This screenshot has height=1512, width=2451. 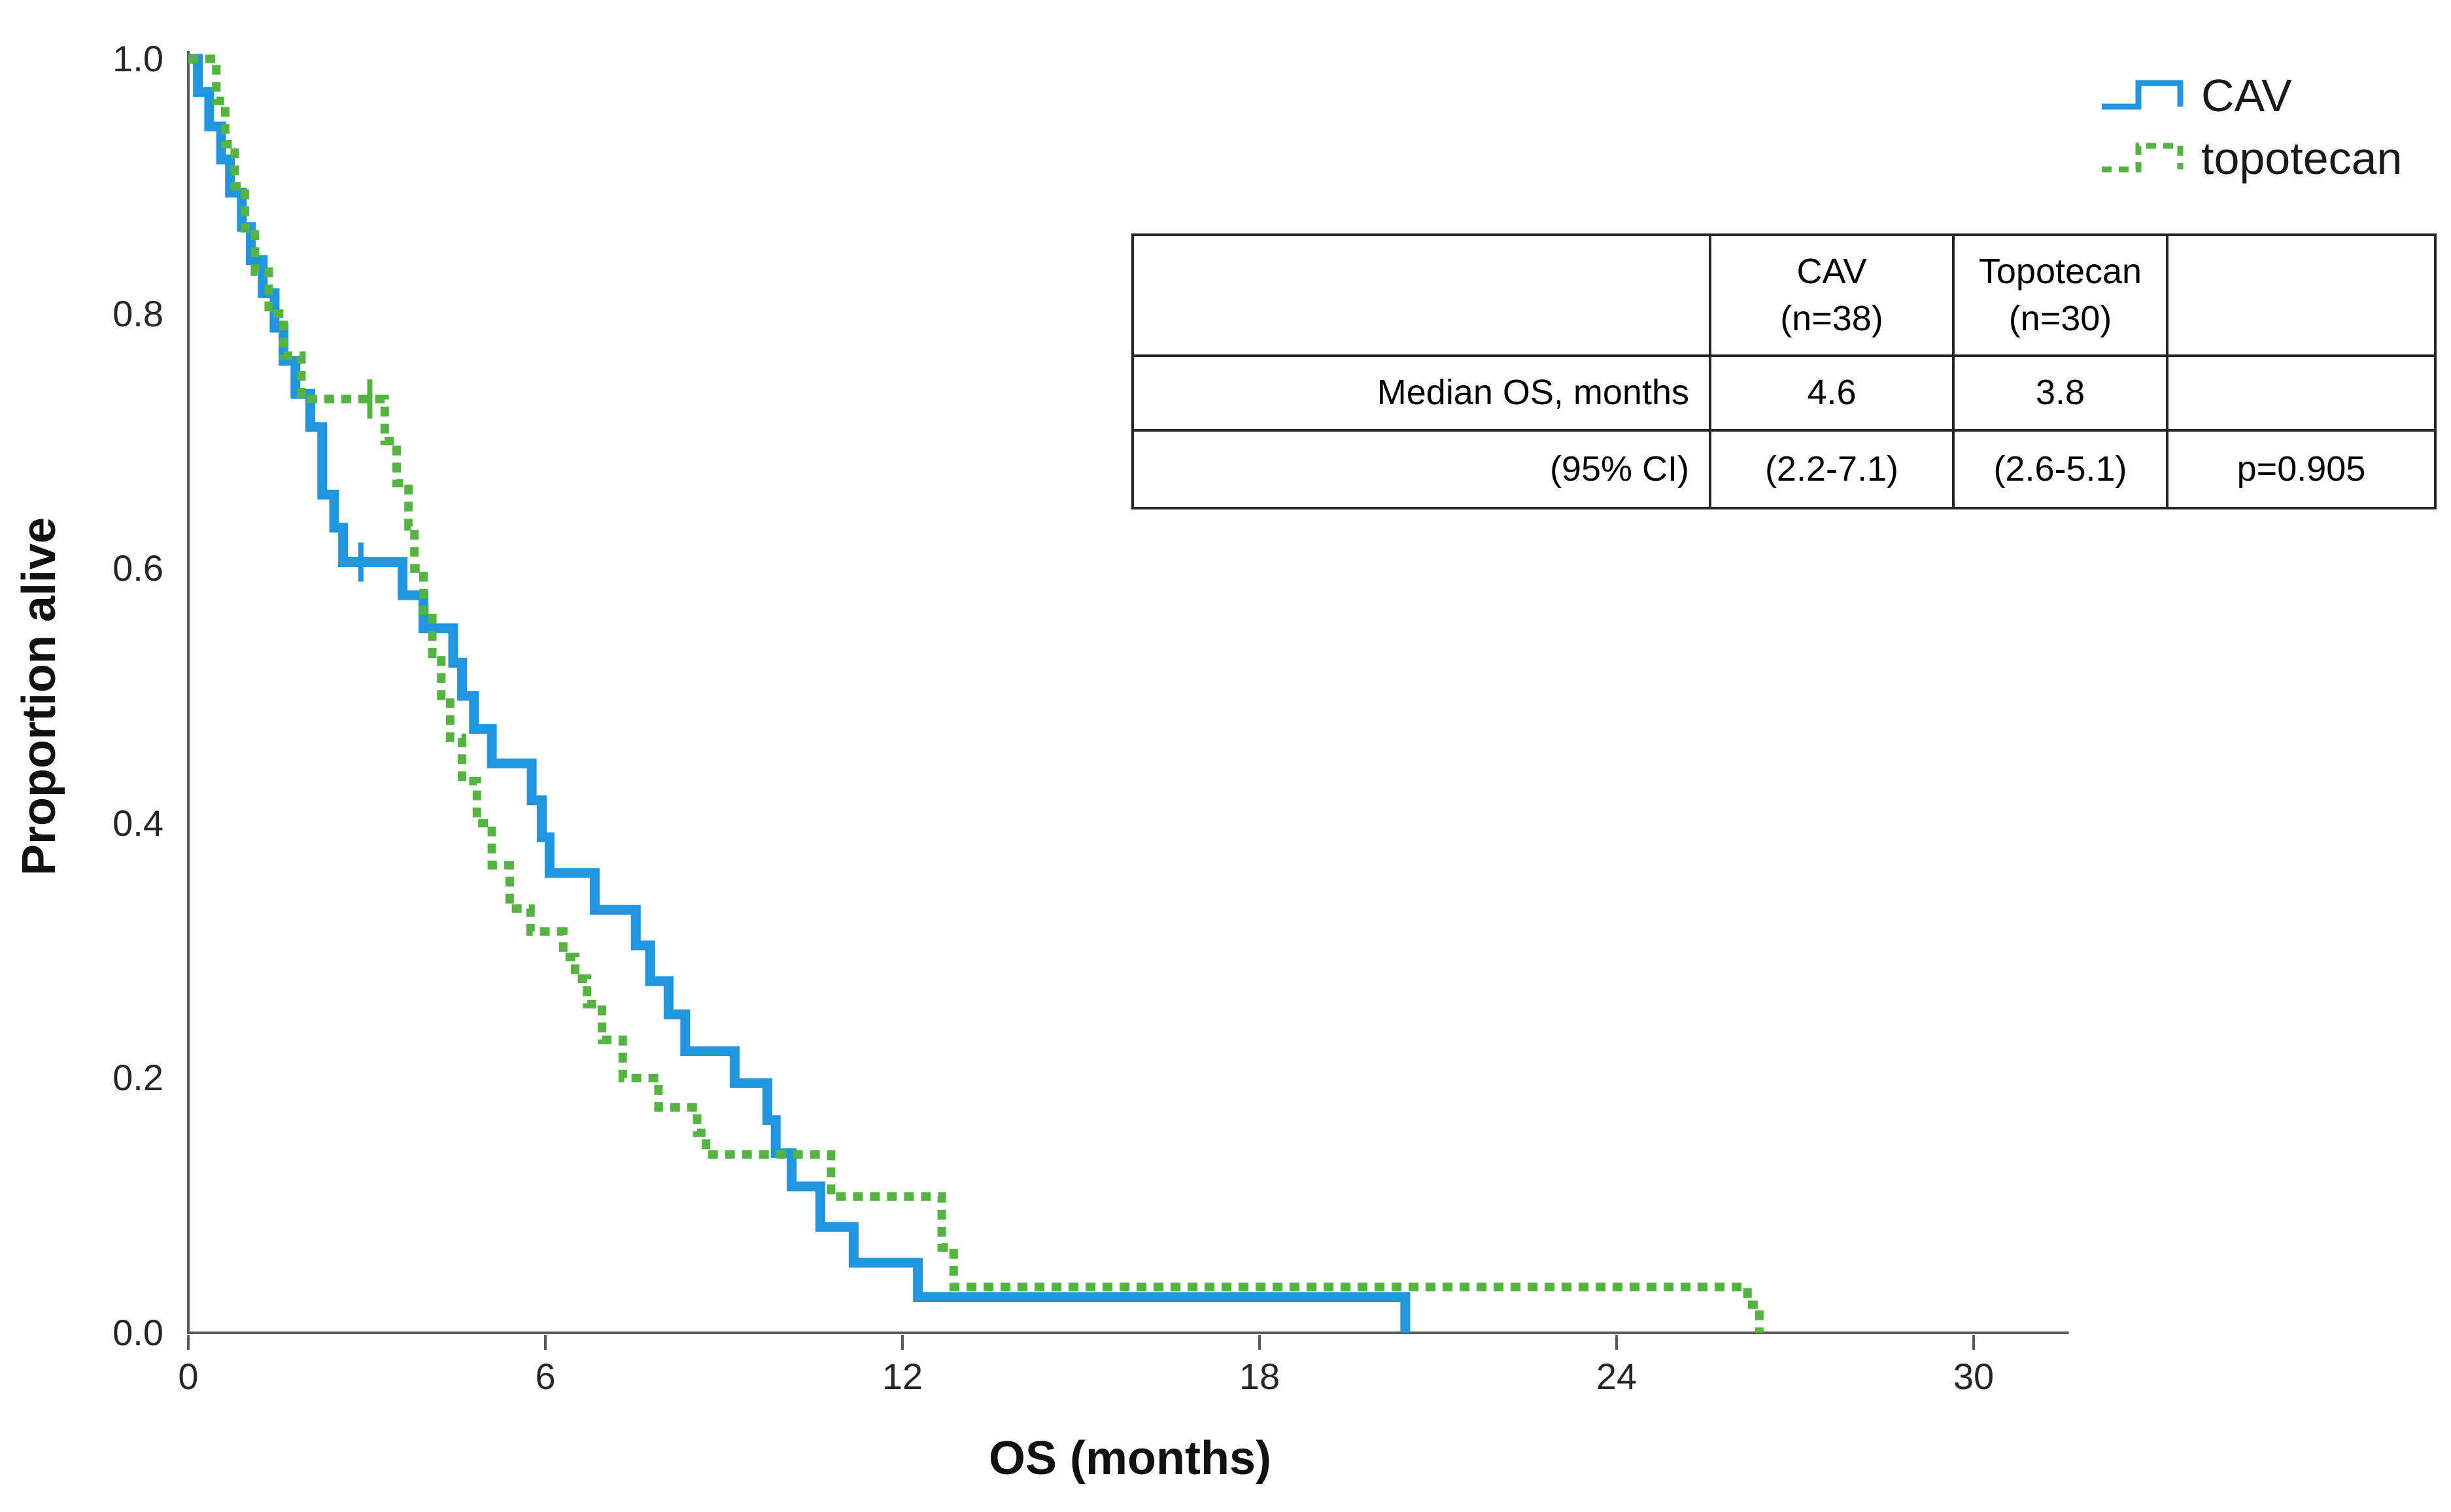 What do you see at coordinates (2302, 469) in the screenshot?
I see `p-value-cell: p=0.905` at bounding box center [2302, 469].